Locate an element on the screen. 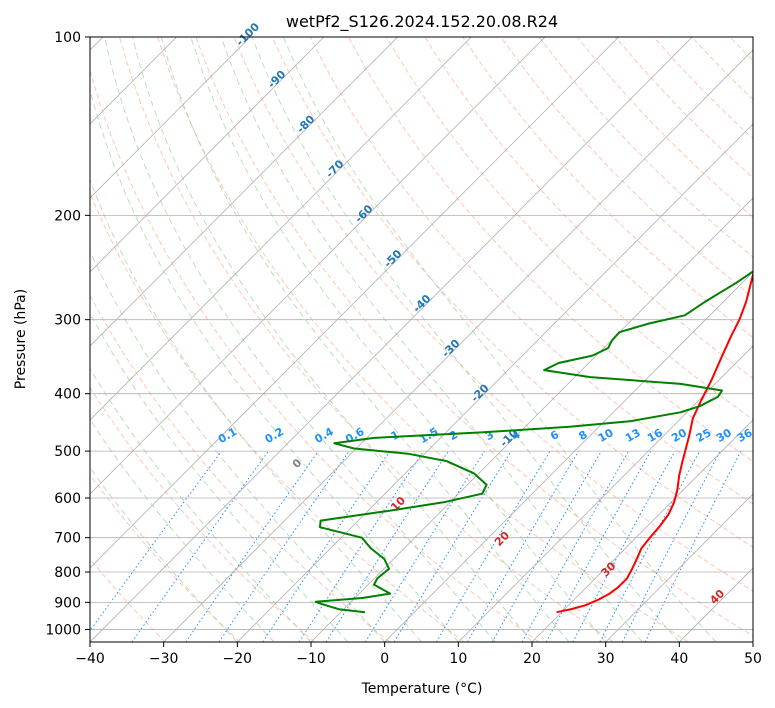 Image resolution: width=775 pixels, height=708 pixels. x-tick-label: −10 is located at coordinates (311, 659).